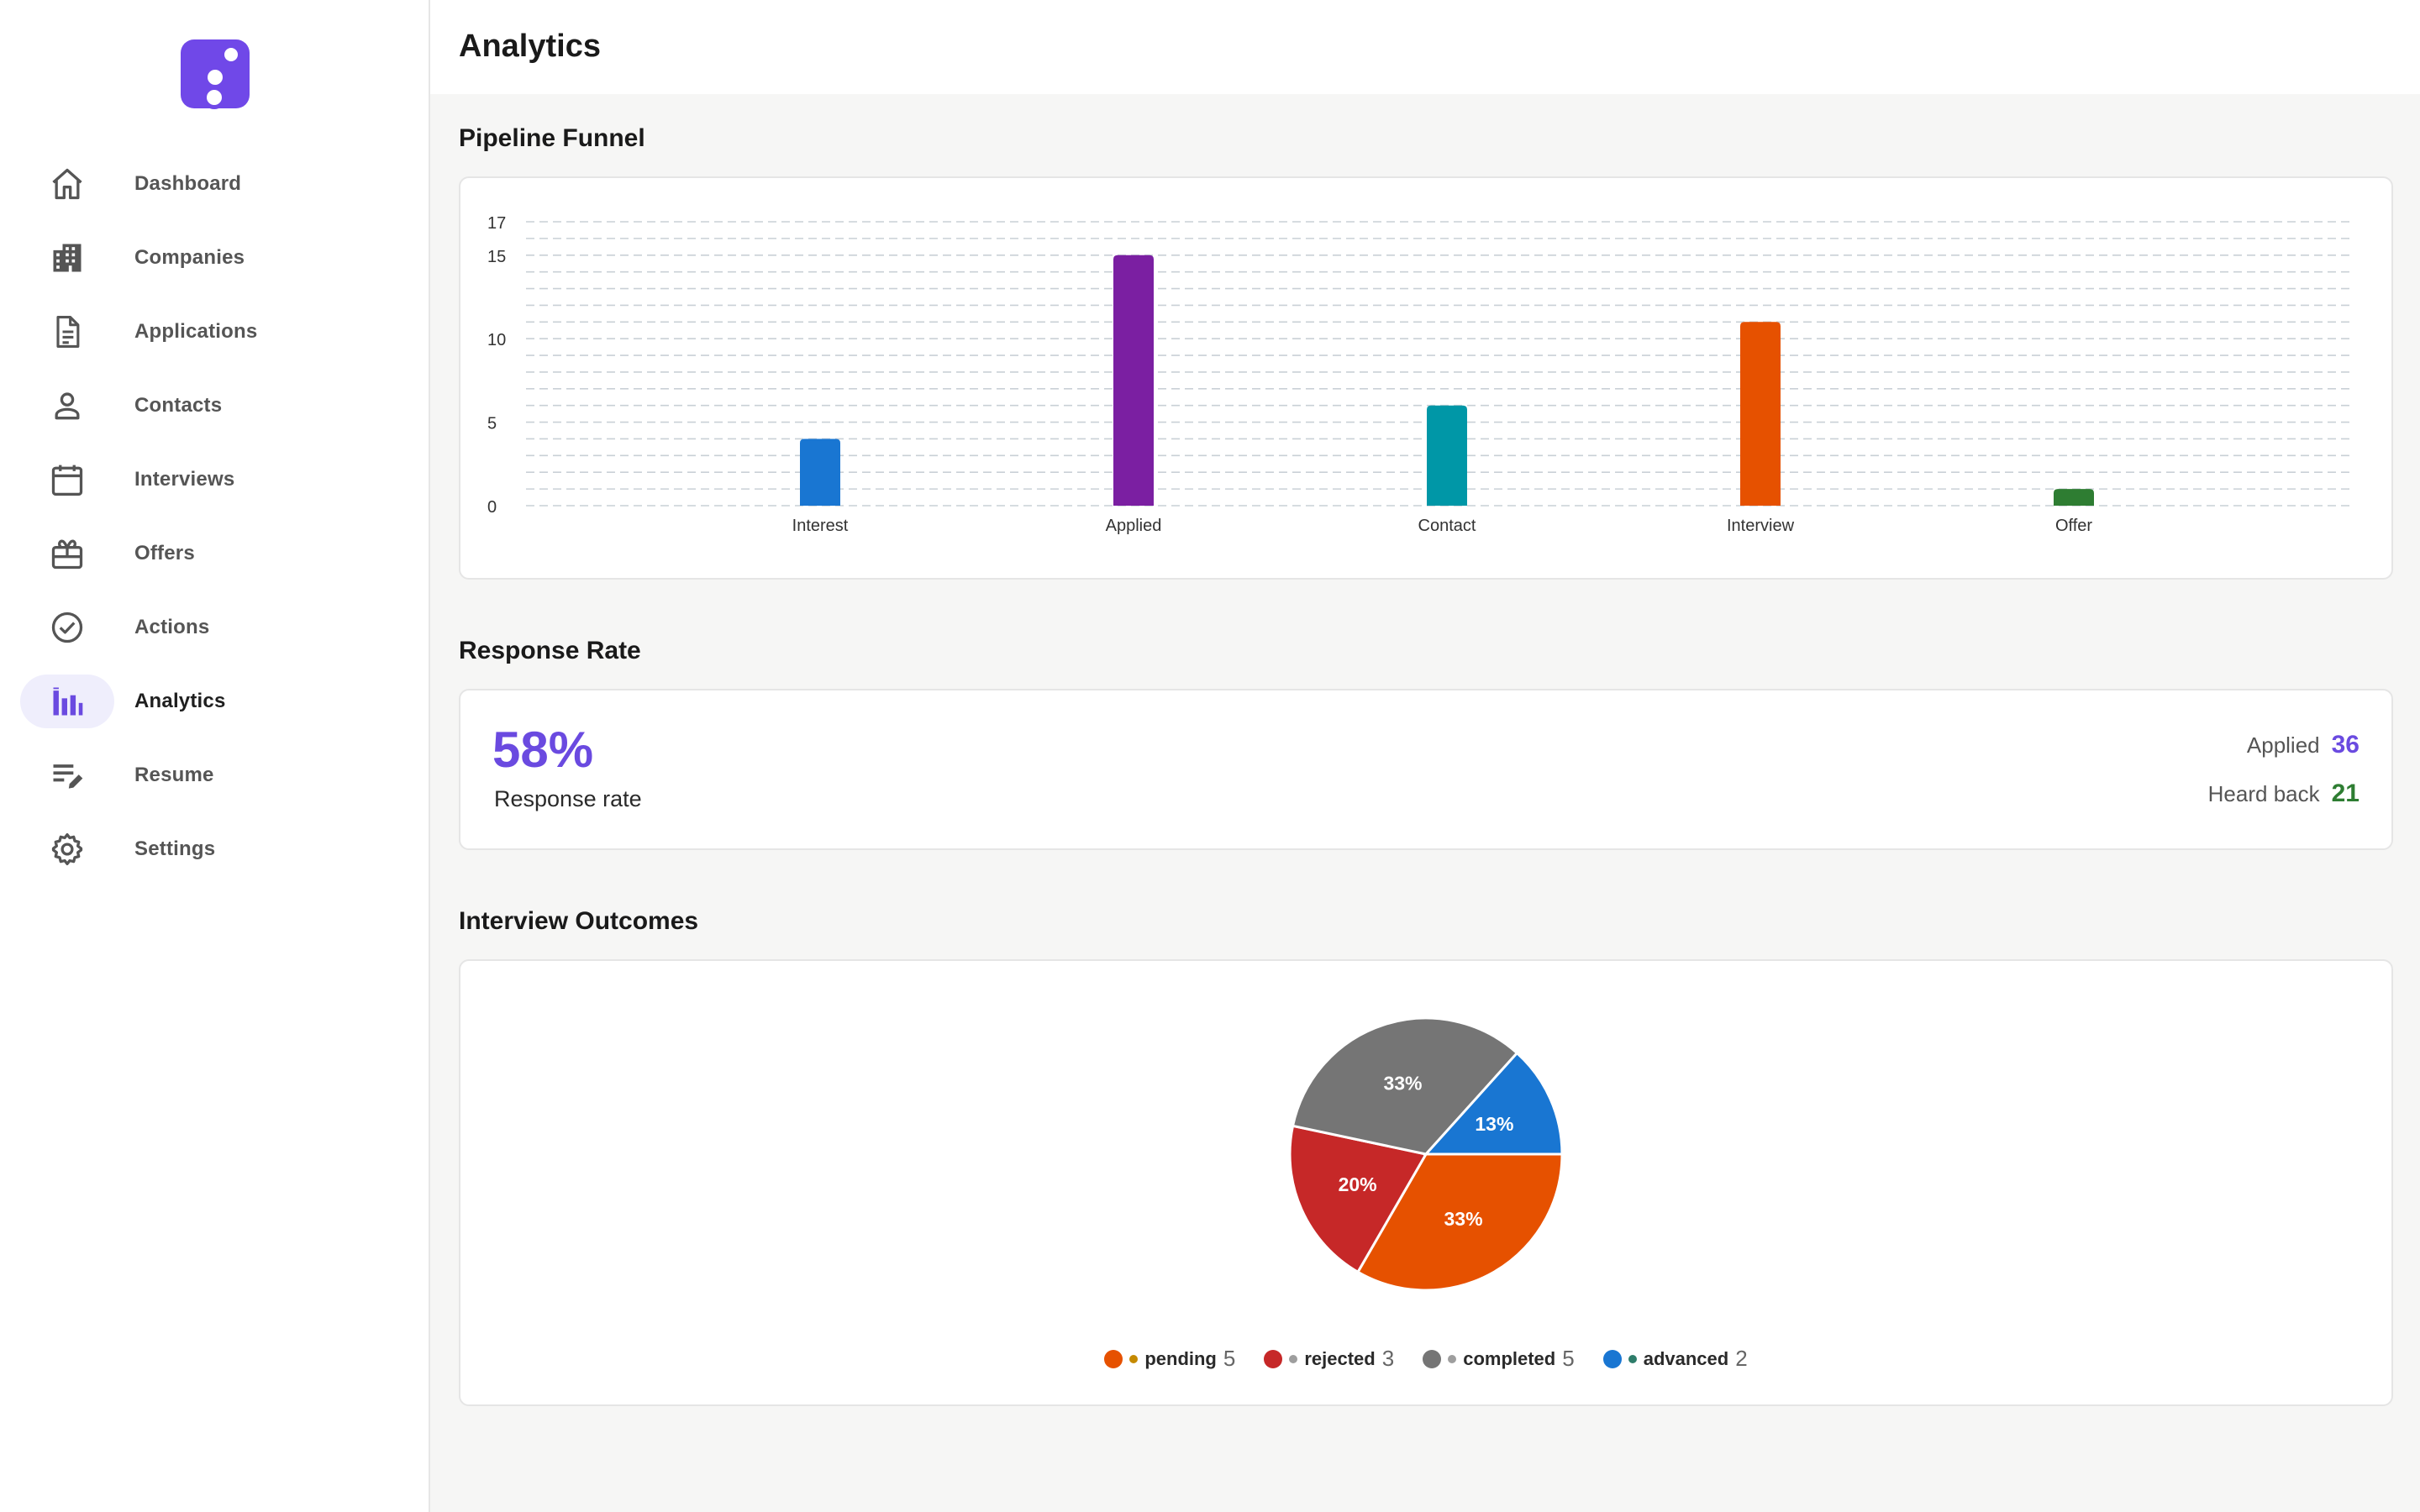  I want to click on app-logo, so click(216, 74).